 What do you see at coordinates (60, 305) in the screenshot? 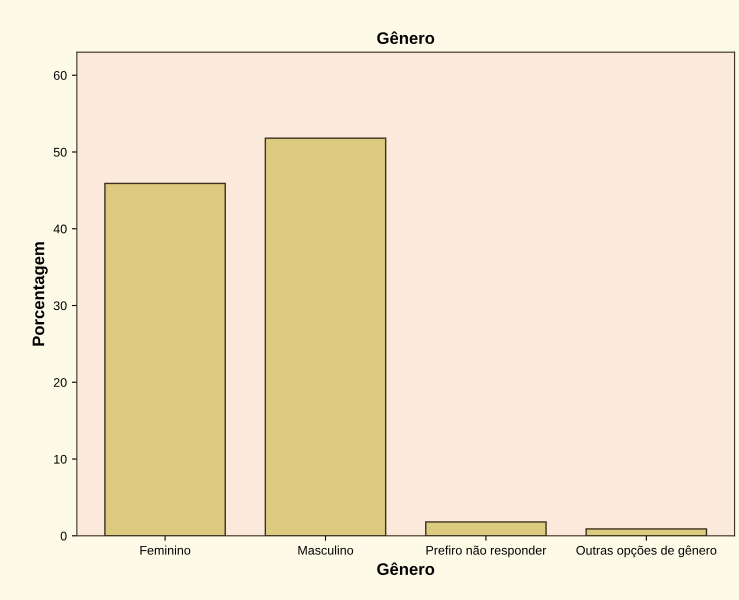
I see `y-tick-label: 30` at bounding box center [60, 305].